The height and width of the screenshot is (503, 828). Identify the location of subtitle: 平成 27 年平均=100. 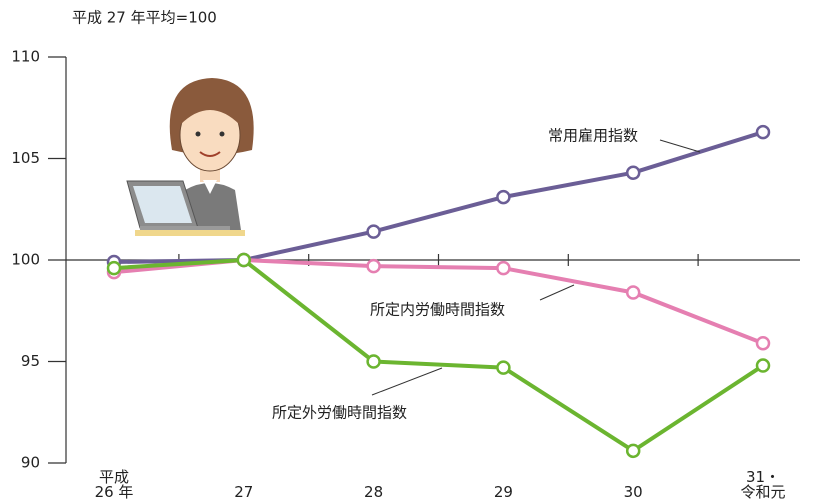
(144, 18).